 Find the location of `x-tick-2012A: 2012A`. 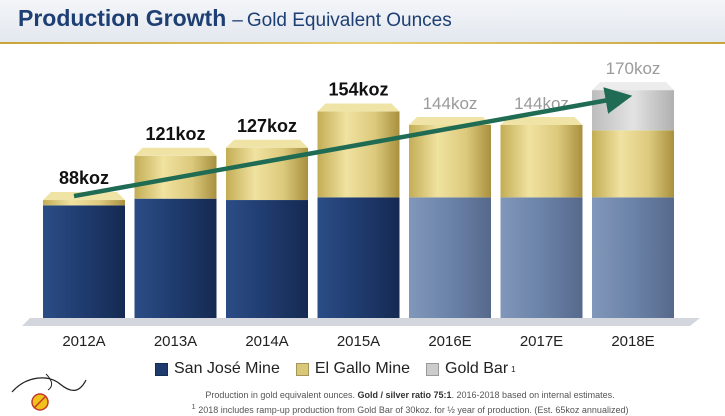

x-tick-2012A: 2012A is located at coordinates (83, 341).